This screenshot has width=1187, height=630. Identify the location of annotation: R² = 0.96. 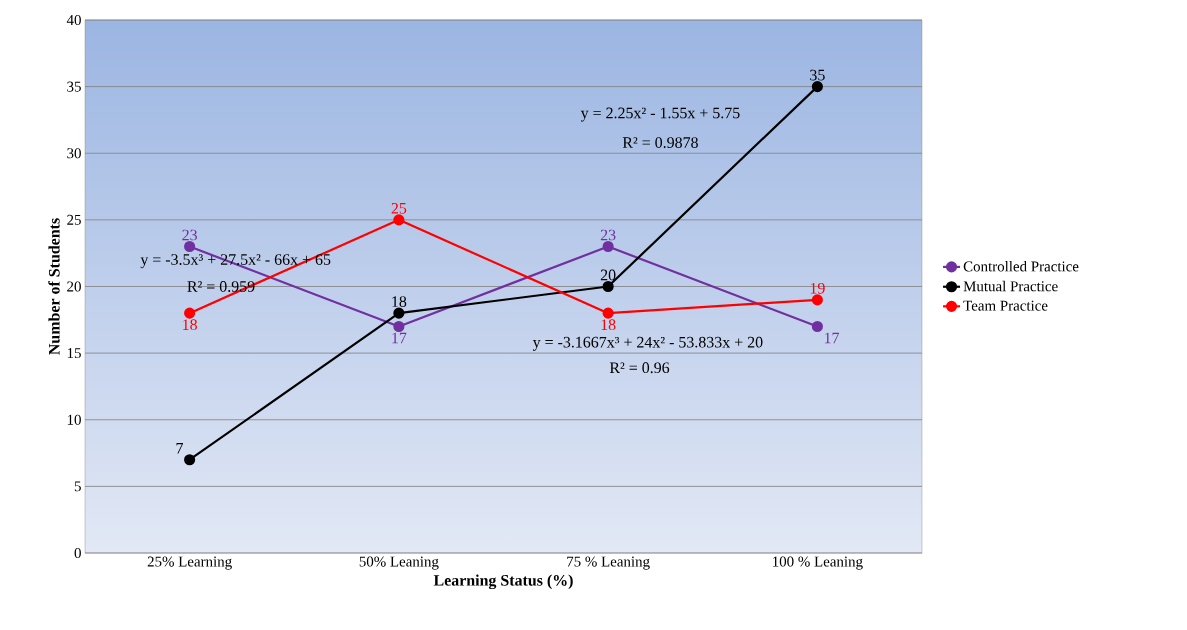
(639, 368).